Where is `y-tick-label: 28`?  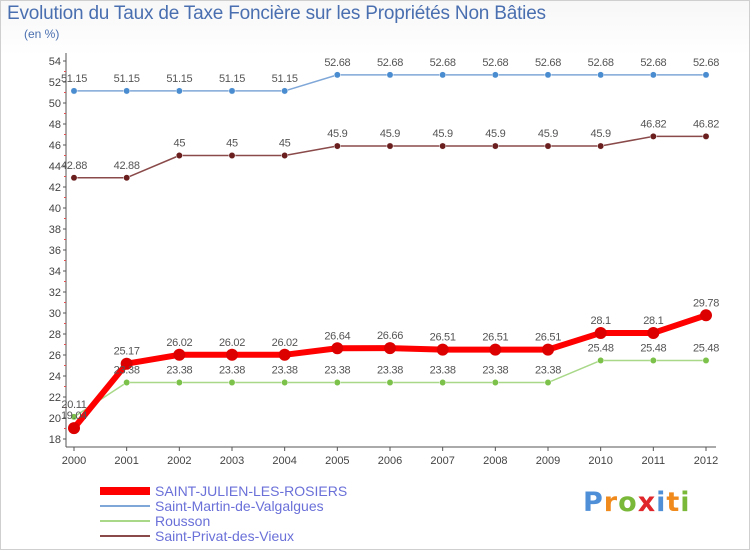
y-tick-label: 28 is located at coordinates (55, 335).